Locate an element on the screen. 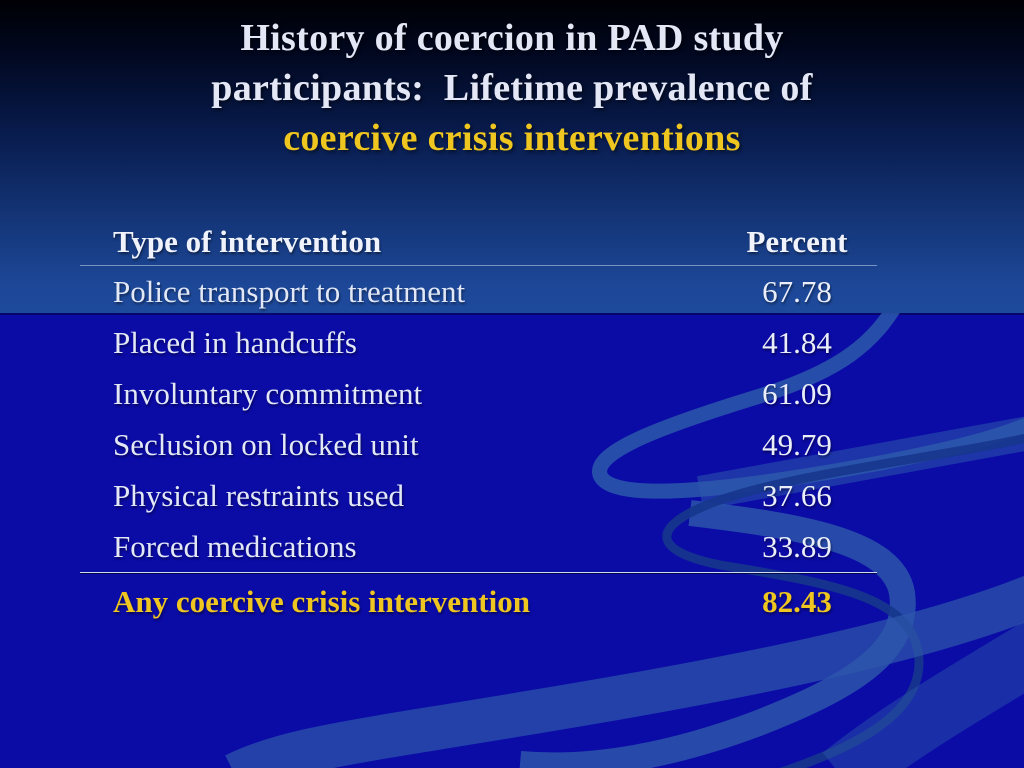  table-row: Forced medications 33.89 is located at coordinates (478, 546).